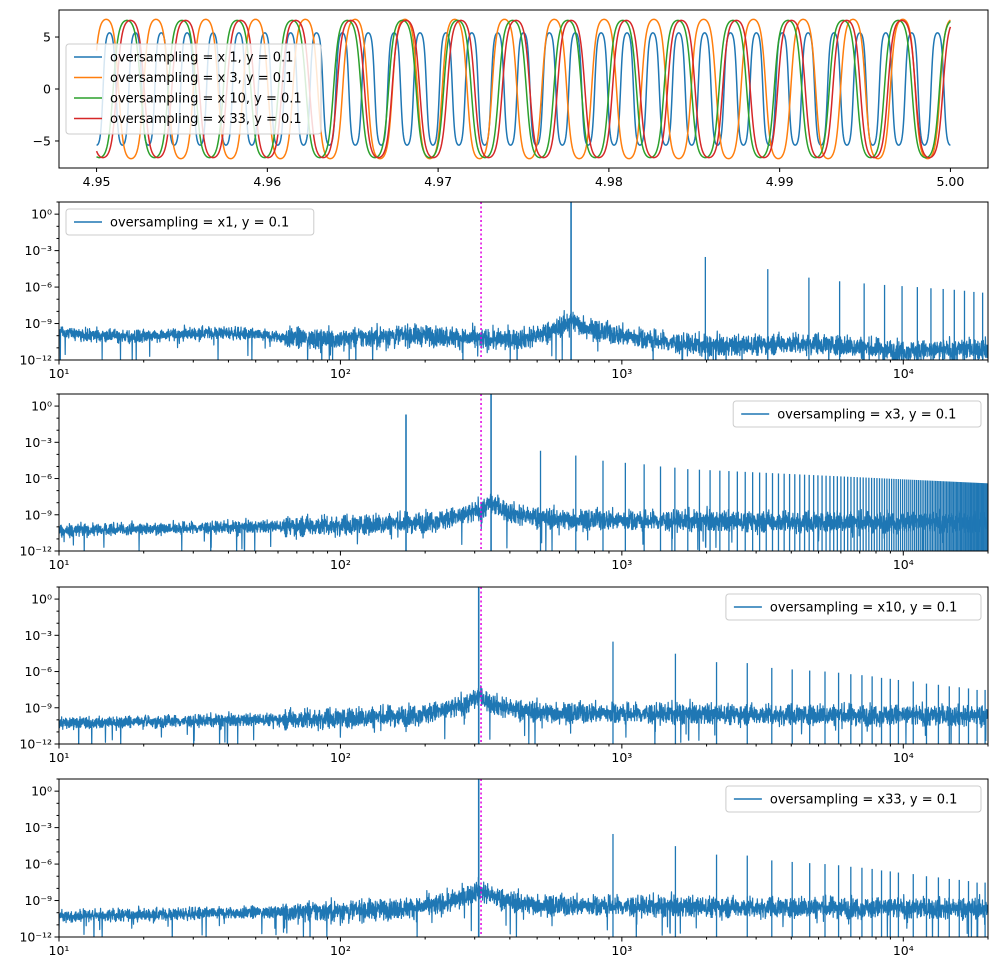 This screenshot has width=999, height=972. I want to click on y-tick-label: 5, so click(47, 37).